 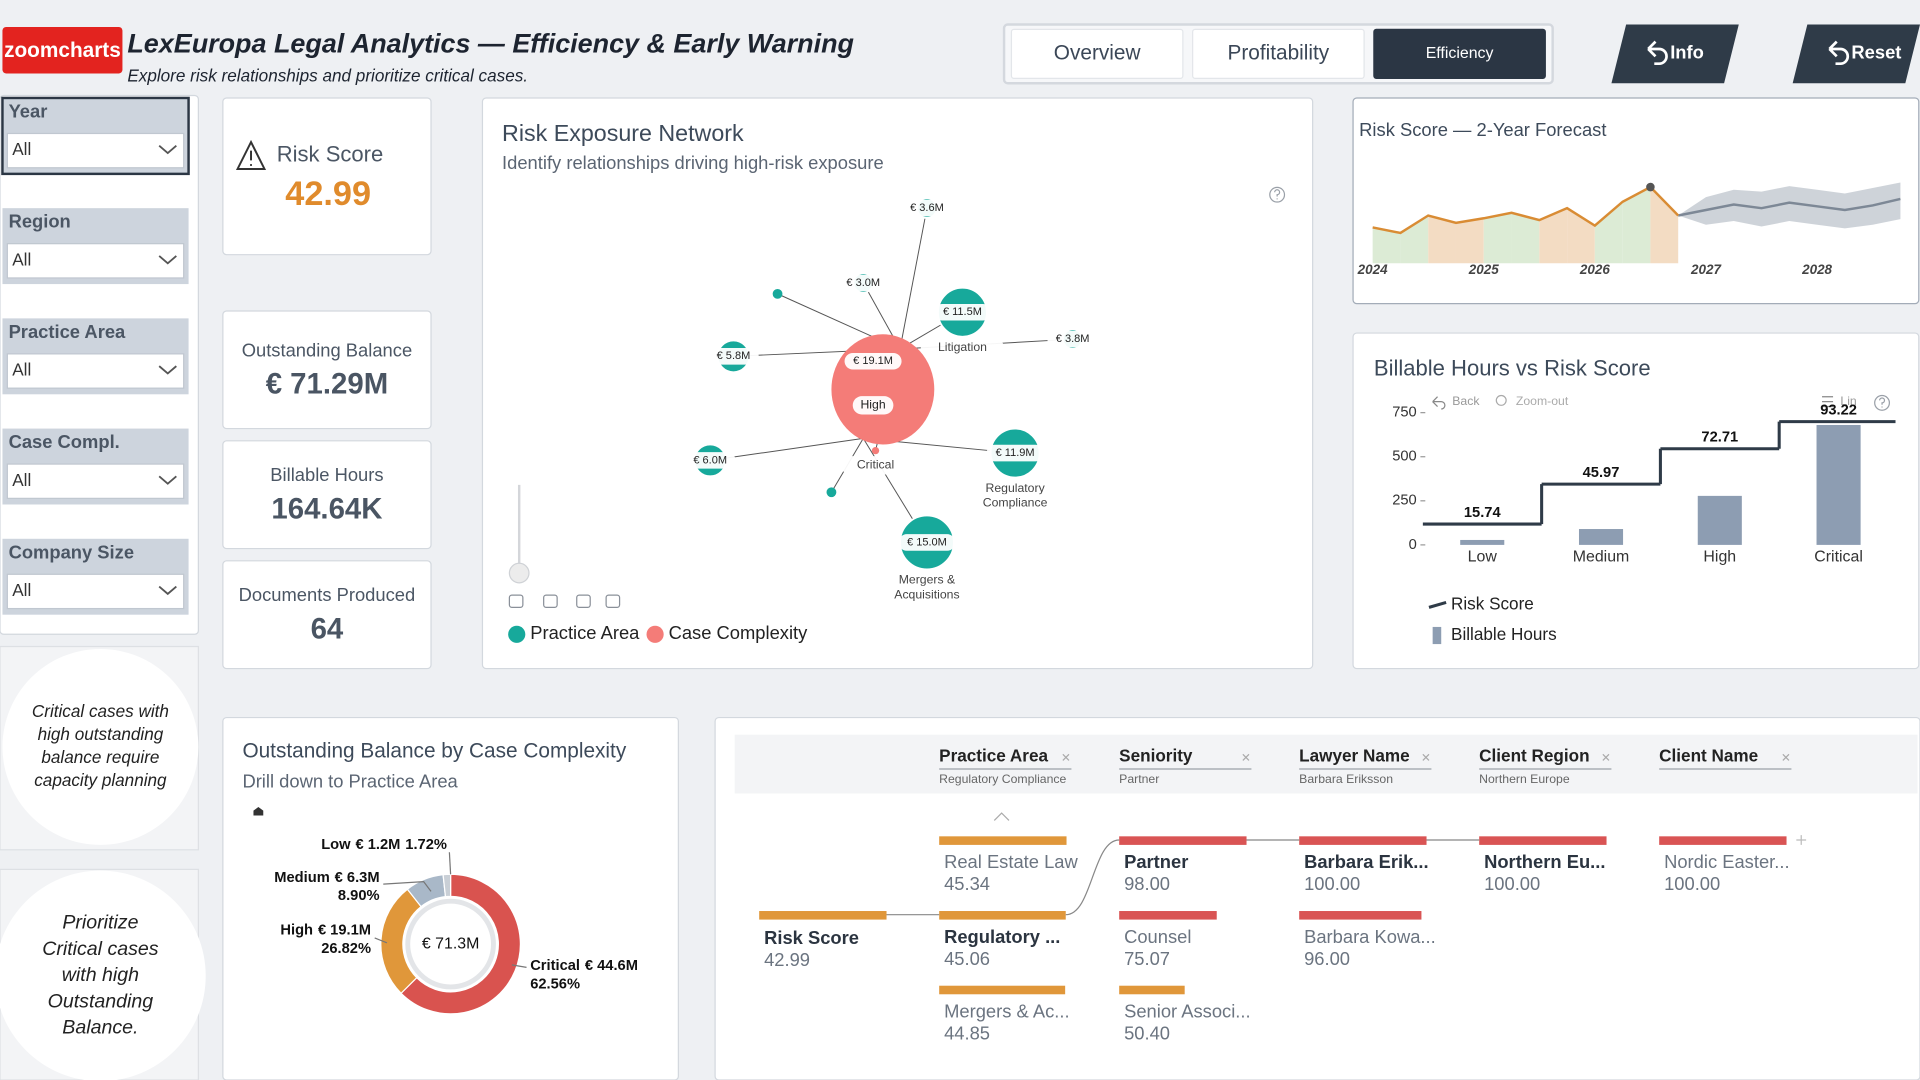 What do you see at coordinates (326, 474) in the screenshot?
I see `kpi-label: Billable Hours` at bounding box center [326, 474].